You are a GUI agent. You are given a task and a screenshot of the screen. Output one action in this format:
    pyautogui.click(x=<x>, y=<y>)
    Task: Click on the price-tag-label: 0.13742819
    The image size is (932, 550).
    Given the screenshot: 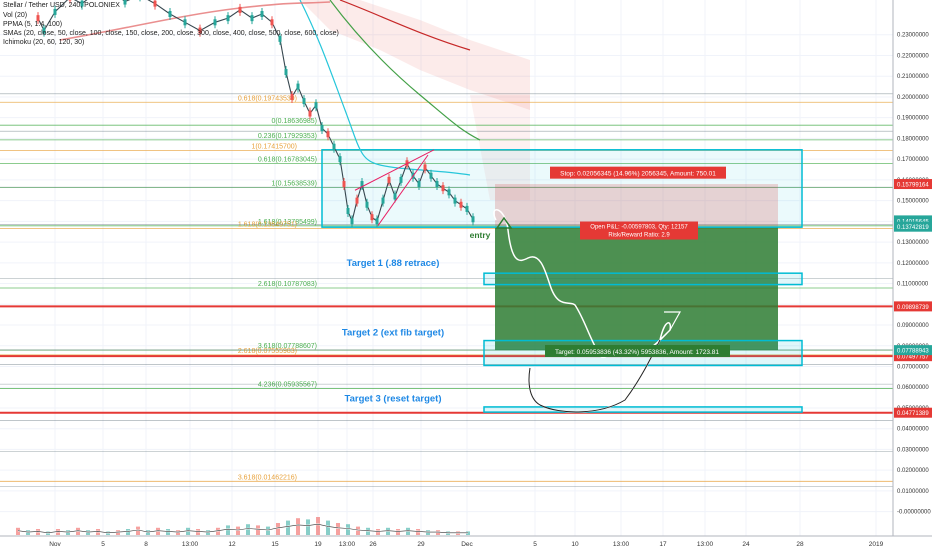 What is the action you would take?
    pyautogui.click(x=913, y=228)
    